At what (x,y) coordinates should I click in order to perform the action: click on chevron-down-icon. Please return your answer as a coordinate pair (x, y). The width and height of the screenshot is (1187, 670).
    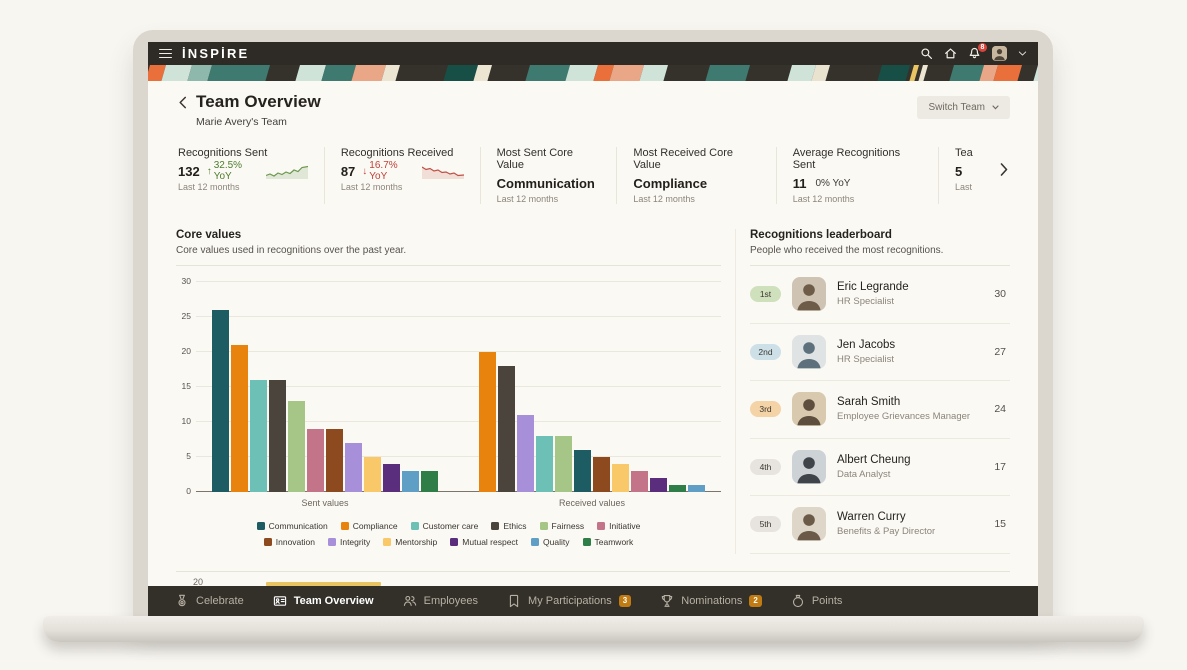
    Looking at the image, I should click on (1022, 53).